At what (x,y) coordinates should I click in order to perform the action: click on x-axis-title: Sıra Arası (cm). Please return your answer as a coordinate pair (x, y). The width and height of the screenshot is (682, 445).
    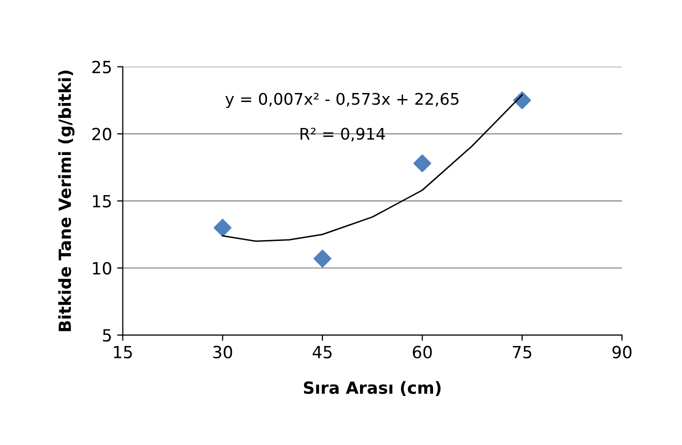
    Looking at the image, I should click on (372, 388).